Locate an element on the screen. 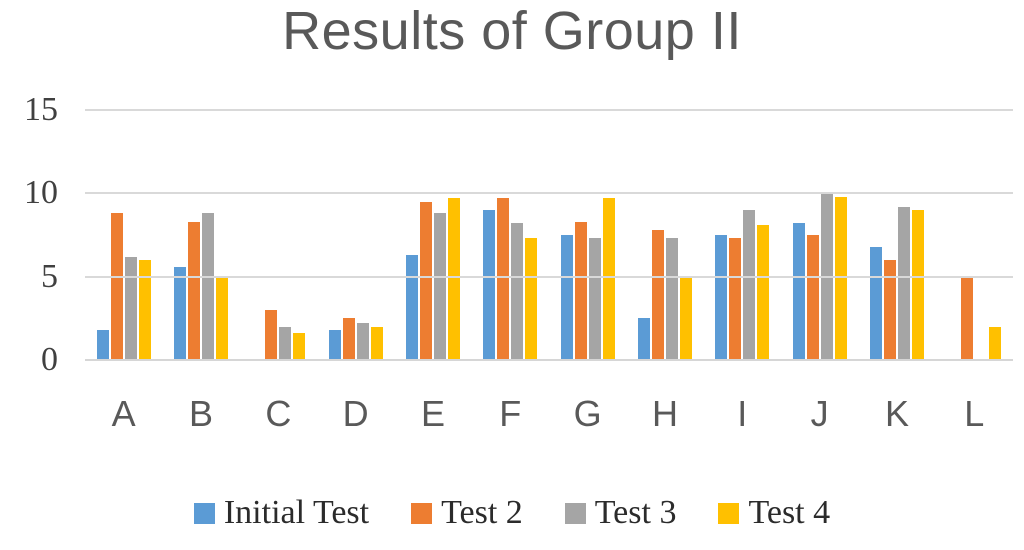 The width and height of the screenshot is (1024, 550). y-tick-label: 15 is located at coordinates (41, 109).